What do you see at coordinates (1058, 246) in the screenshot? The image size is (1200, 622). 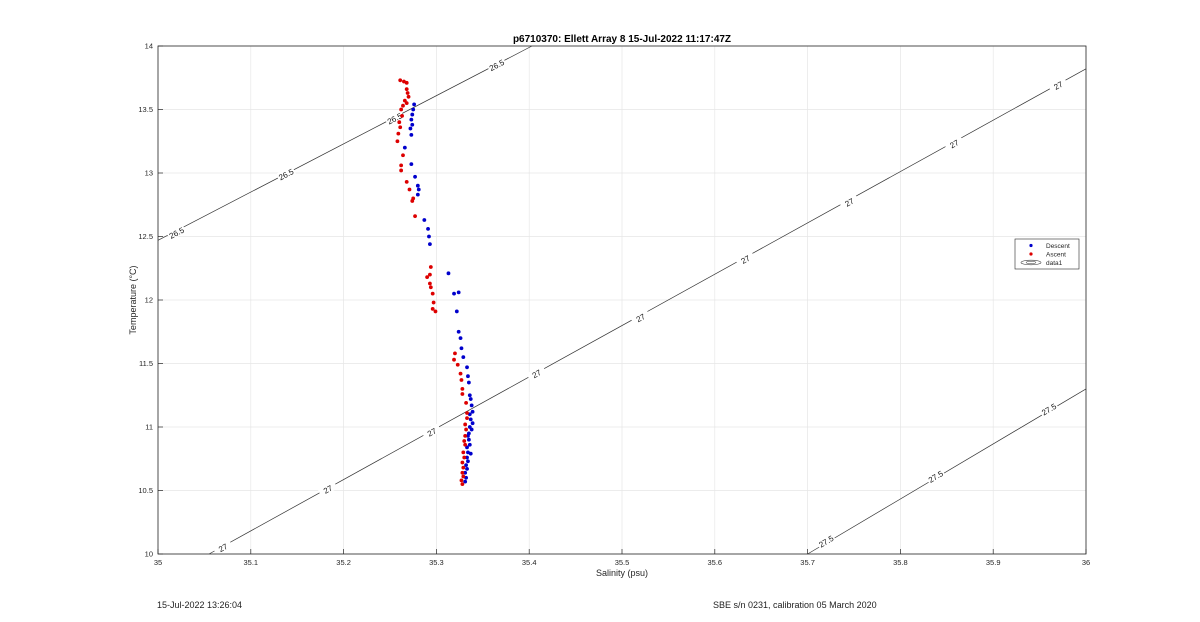 I see `legend-descent-label: Descent` at bounding box center [1058, 246].